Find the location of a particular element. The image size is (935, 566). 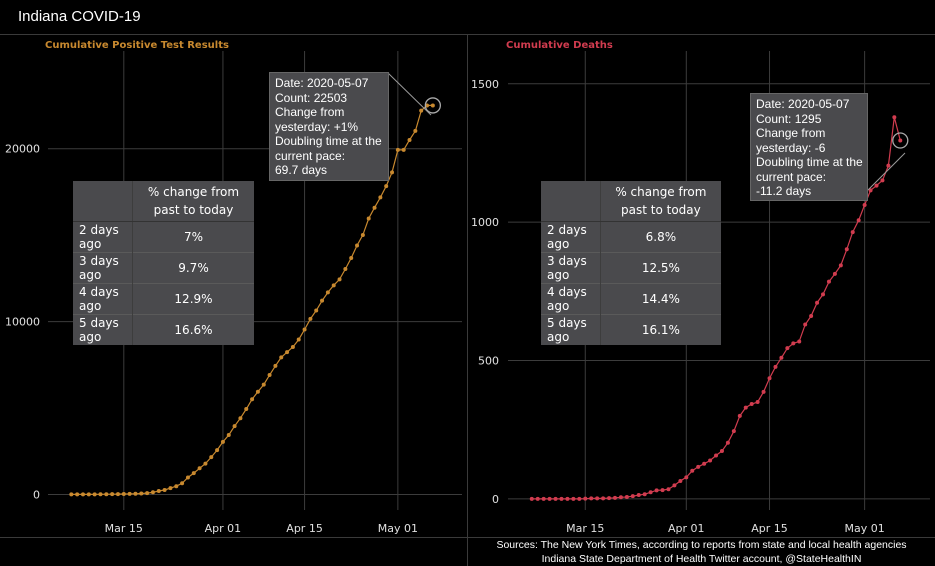

table-row: 5 days ago 16.6% is located at coordinates (163, 329).